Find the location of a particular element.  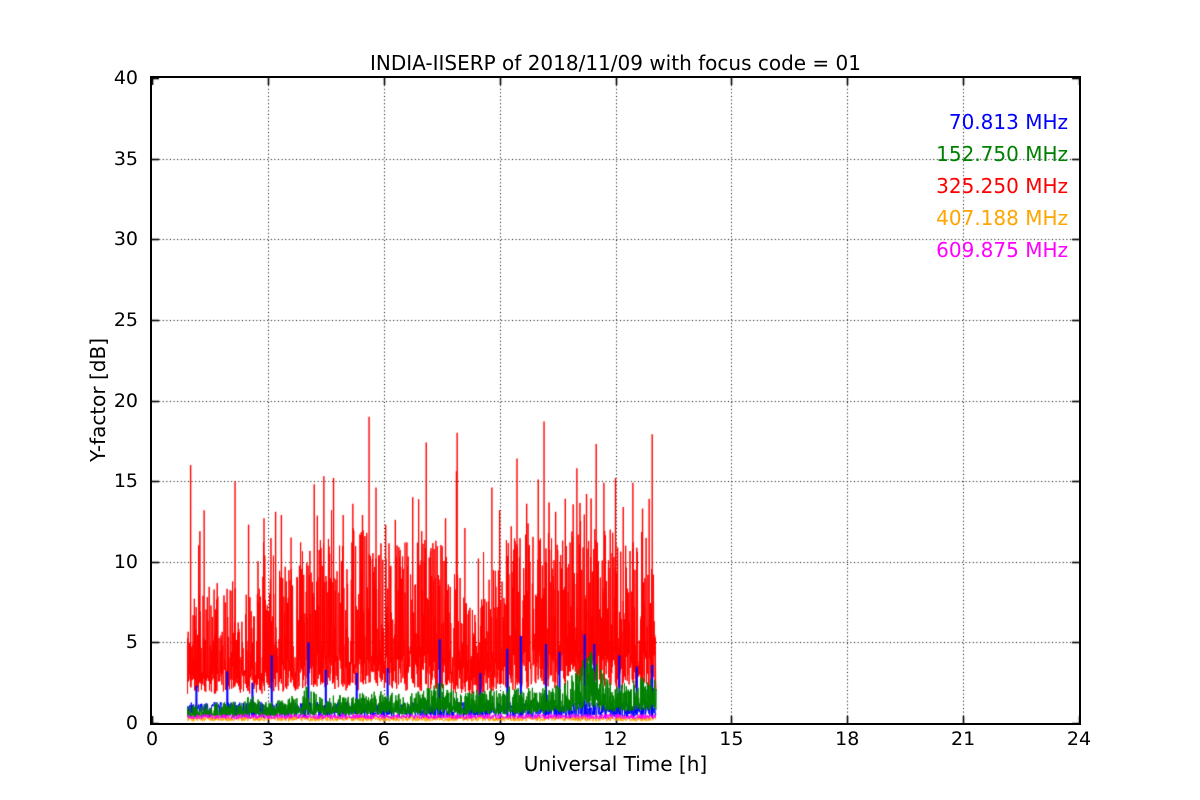

legend-item: 70.813 MHz is located at coordinates (1008, 122).